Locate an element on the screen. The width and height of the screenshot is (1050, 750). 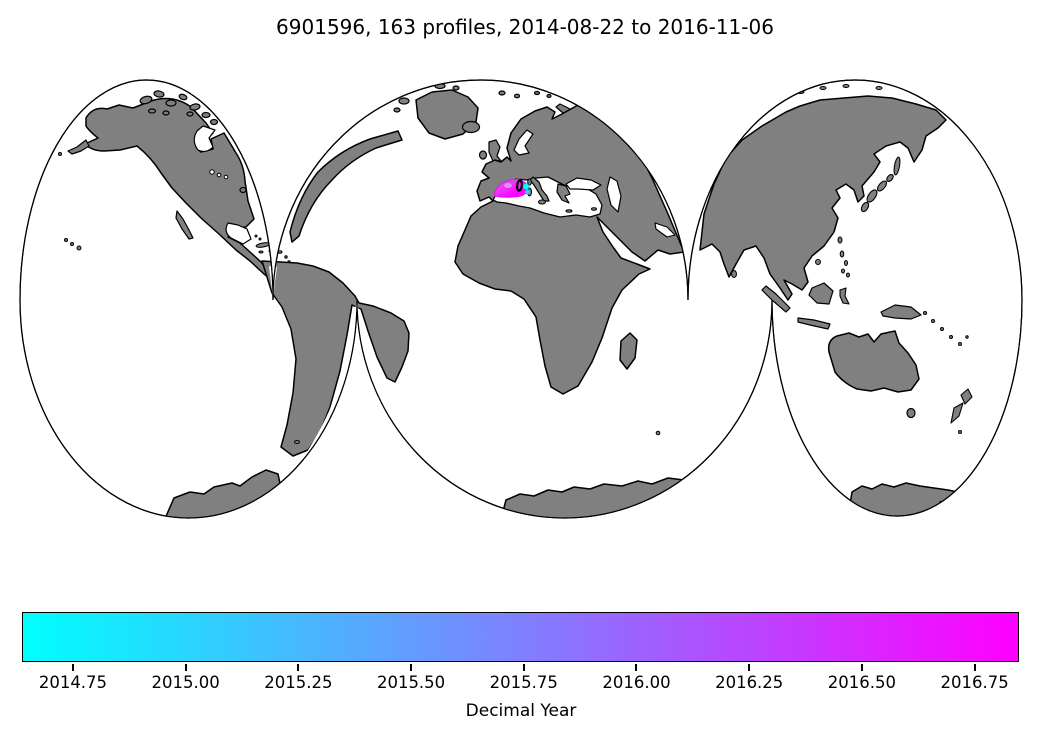
great-britain is located at coordinates (495, 150).